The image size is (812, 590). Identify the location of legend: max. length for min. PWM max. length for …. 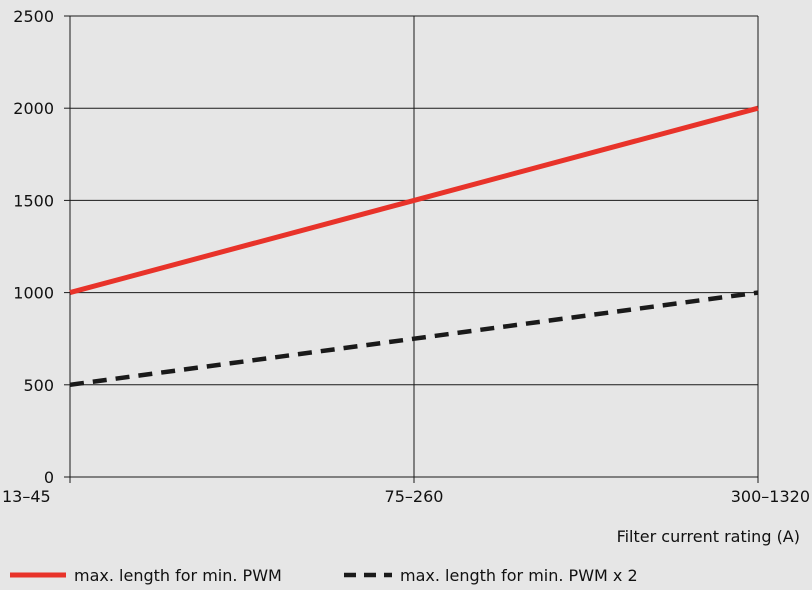
(324, 575).